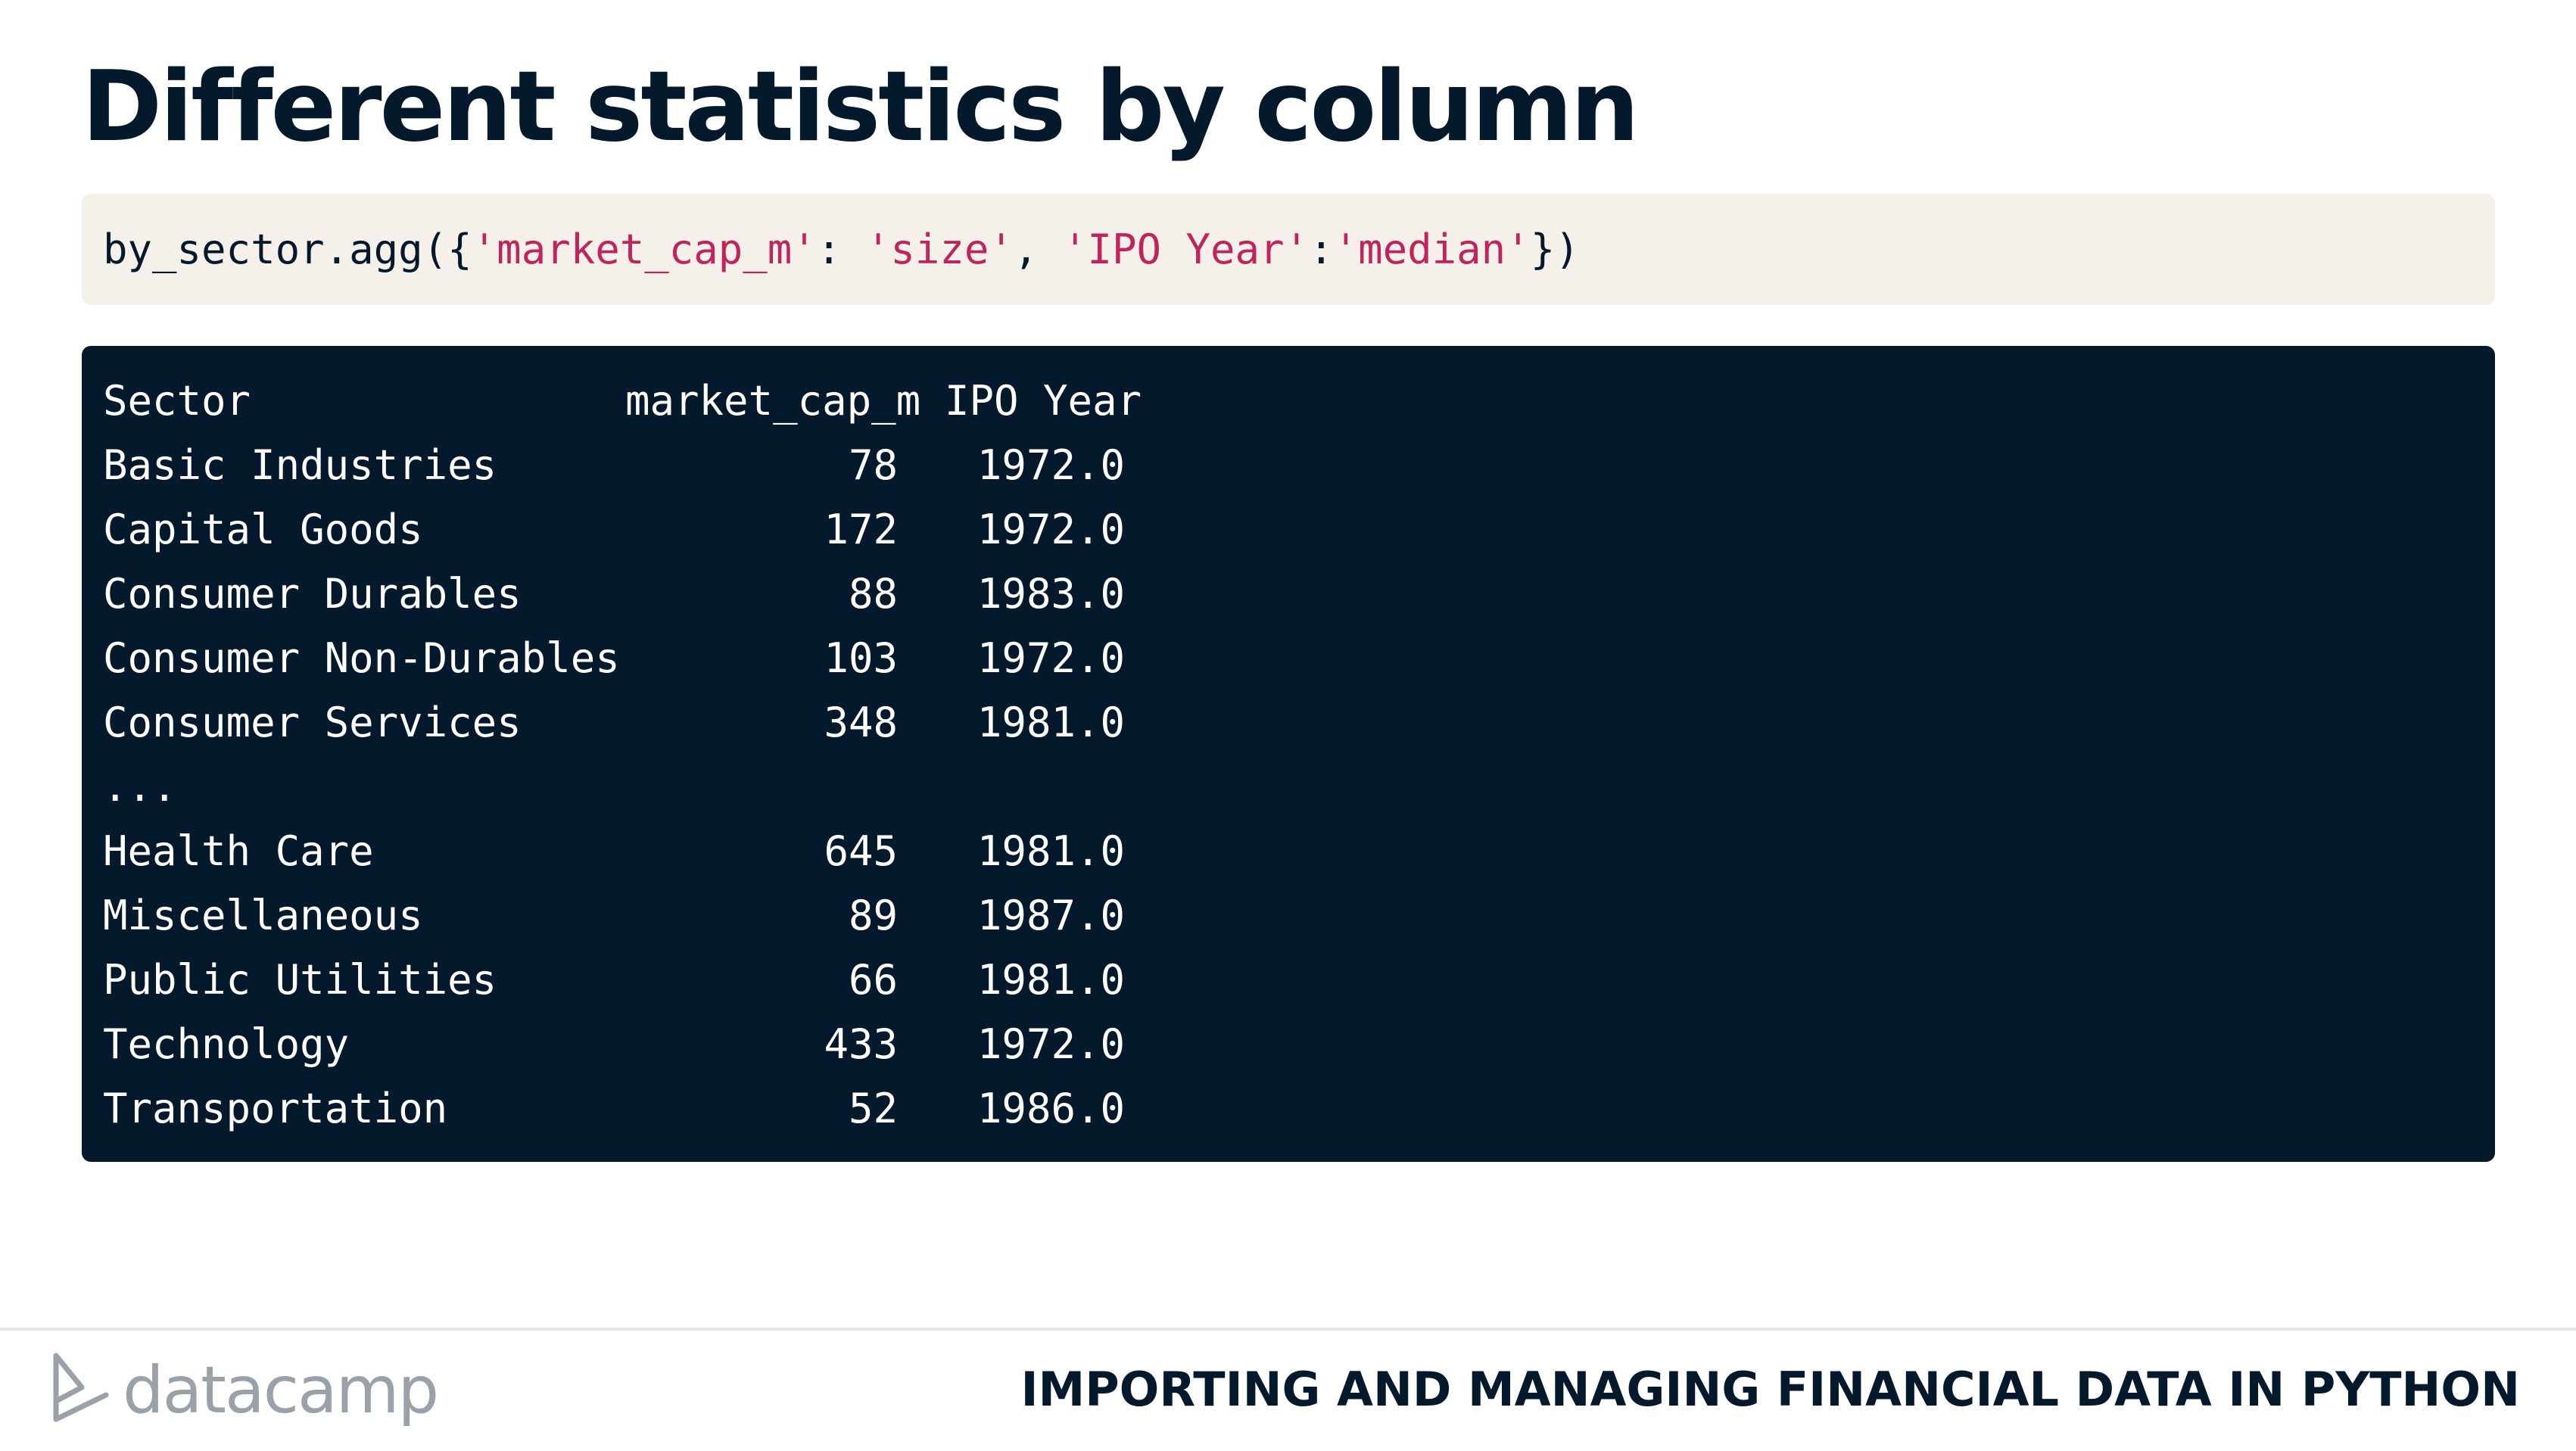 The image size is (2576, 1451). Describe the element at coordinates (1299, 465) in the screenshot. I see `output-row: Basic Industries 78 1972.0` at that location.